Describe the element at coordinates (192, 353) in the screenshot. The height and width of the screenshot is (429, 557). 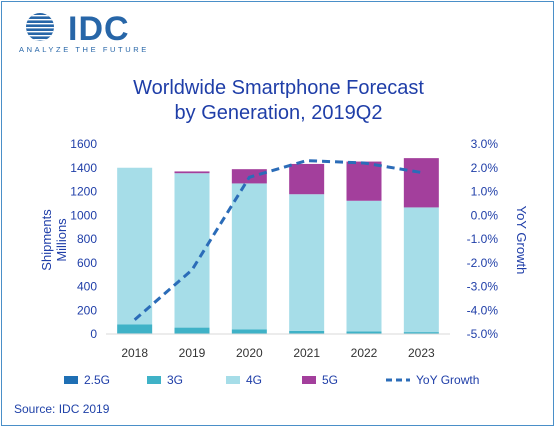
I see `x-tick-label: 2019` at that location.